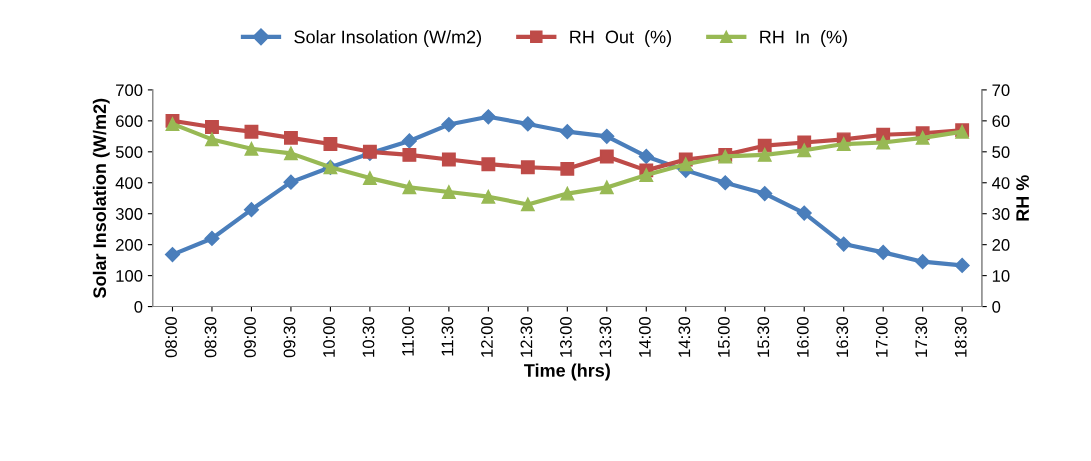 Image resolution: width=1091 pixels, height=461 pixels. What do you see at coordinates (138, 306) in the screenshot?
I see `y-tick-label: 0` at bounding box center [138, 306].